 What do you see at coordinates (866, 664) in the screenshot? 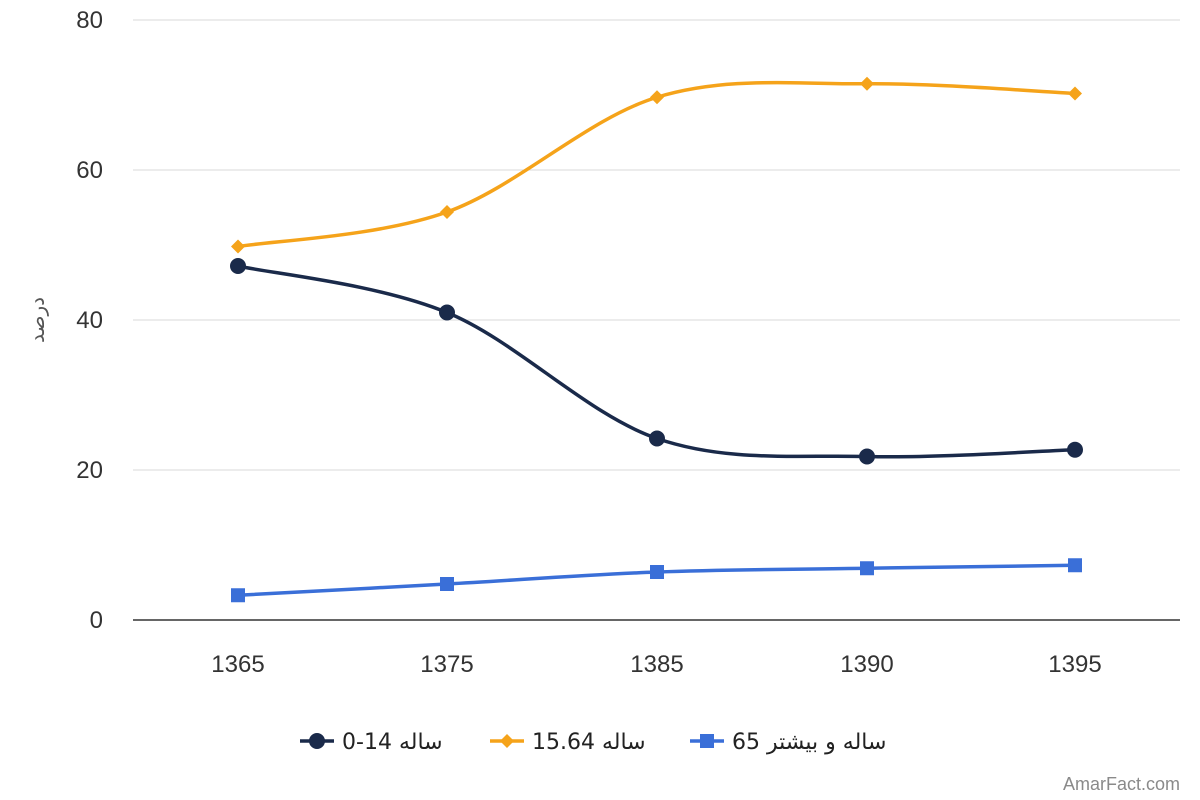
I see `x-tick-label: 1390` at bounding box center [866, 664].